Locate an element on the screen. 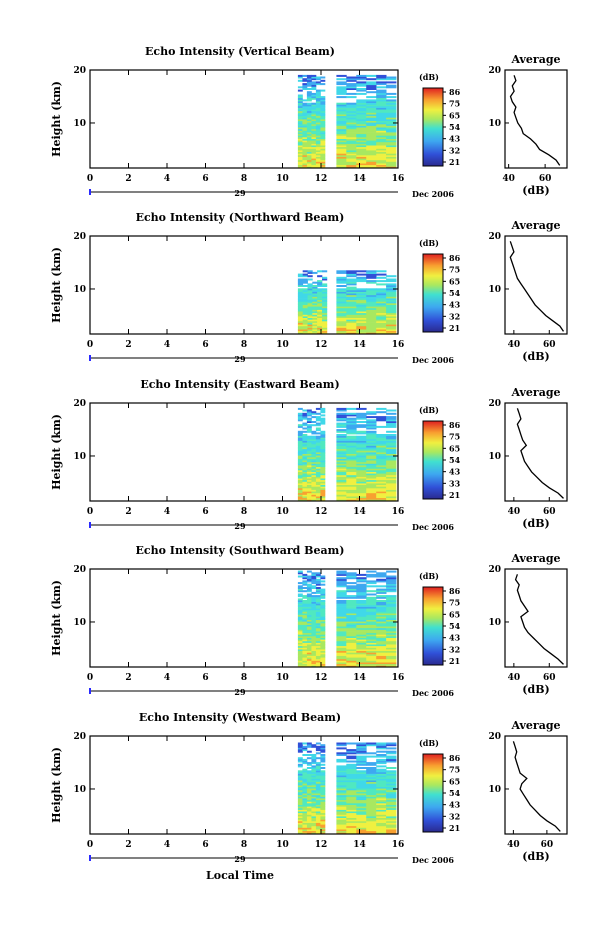 This screenshot has width=616, height=929. x-tick-label: 8 is located at coordinates (244, 678).